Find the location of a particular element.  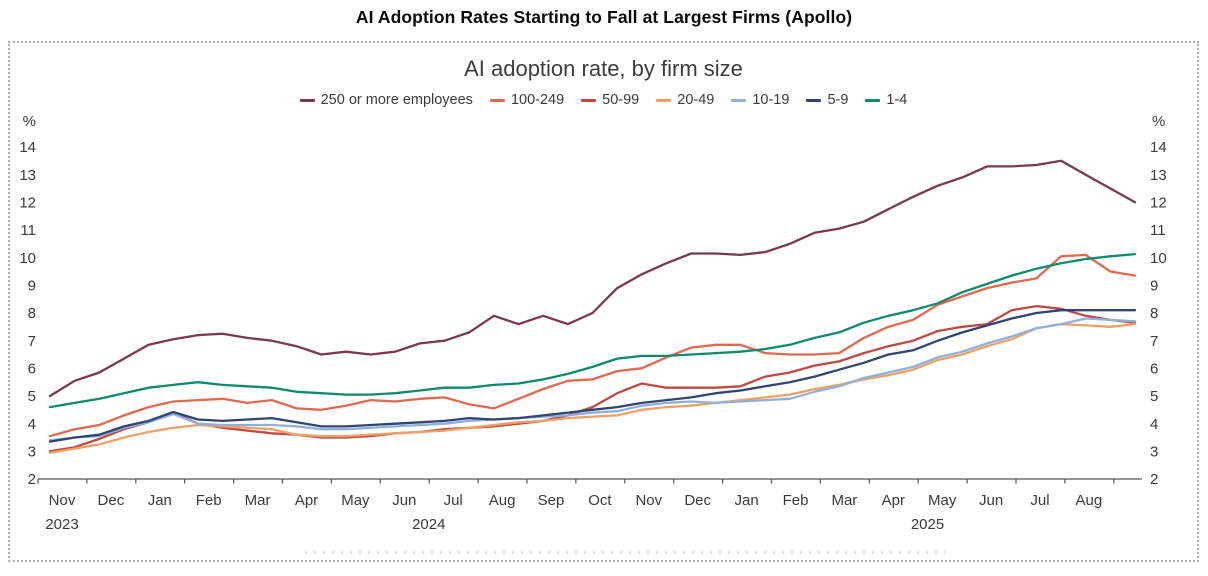

x-axis-year-label: 2025 is located at coordinates (927, 524).